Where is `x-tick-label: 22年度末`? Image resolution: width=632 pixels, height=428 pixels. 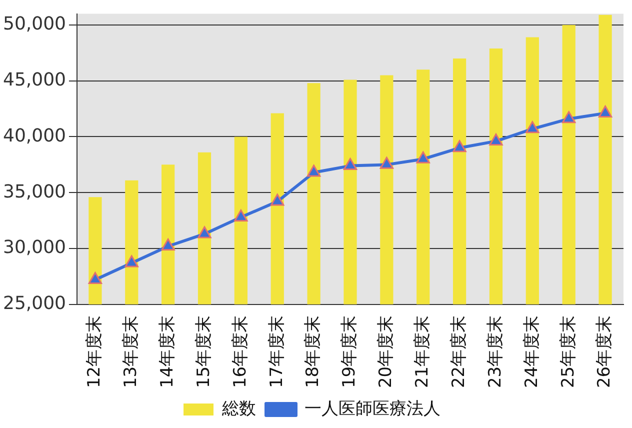
x-tick-label: 22年度末 is located at coordinates (458, 351).